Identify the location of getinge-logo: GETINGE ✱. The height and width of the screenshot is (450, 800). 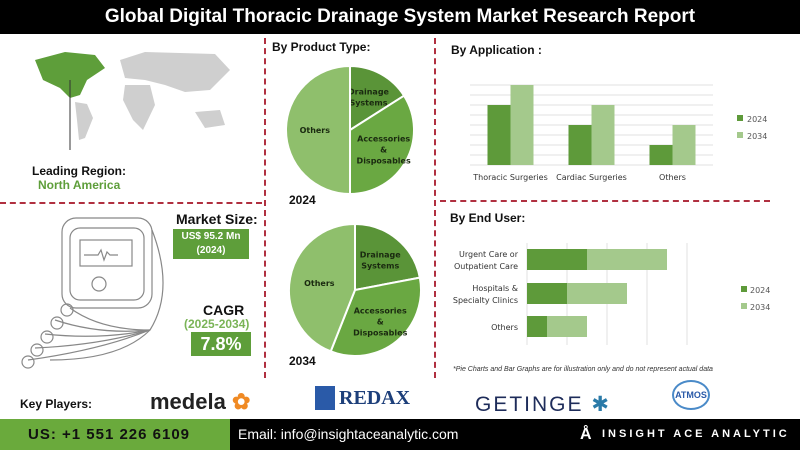
(543, 404).